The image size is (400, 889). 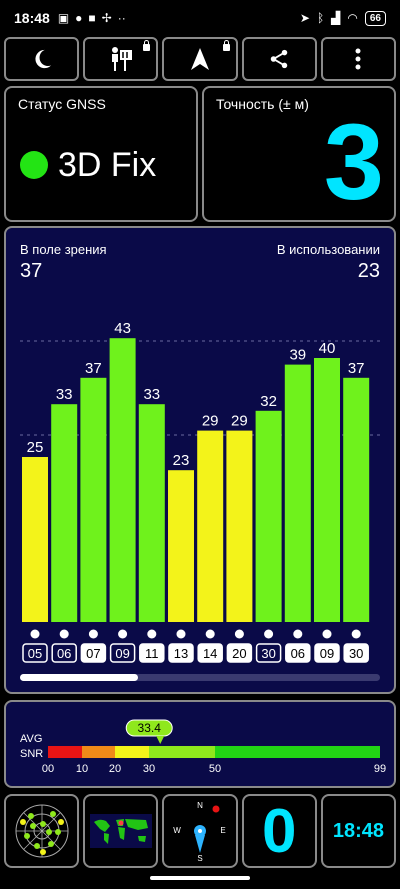 I want to click on prn-label: 05, so click(x=35, y=653).